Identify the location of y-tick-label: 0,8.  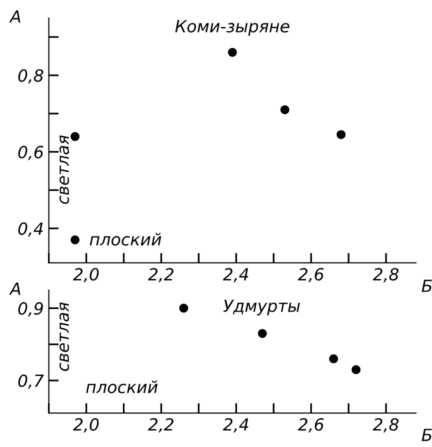
(31, 76).